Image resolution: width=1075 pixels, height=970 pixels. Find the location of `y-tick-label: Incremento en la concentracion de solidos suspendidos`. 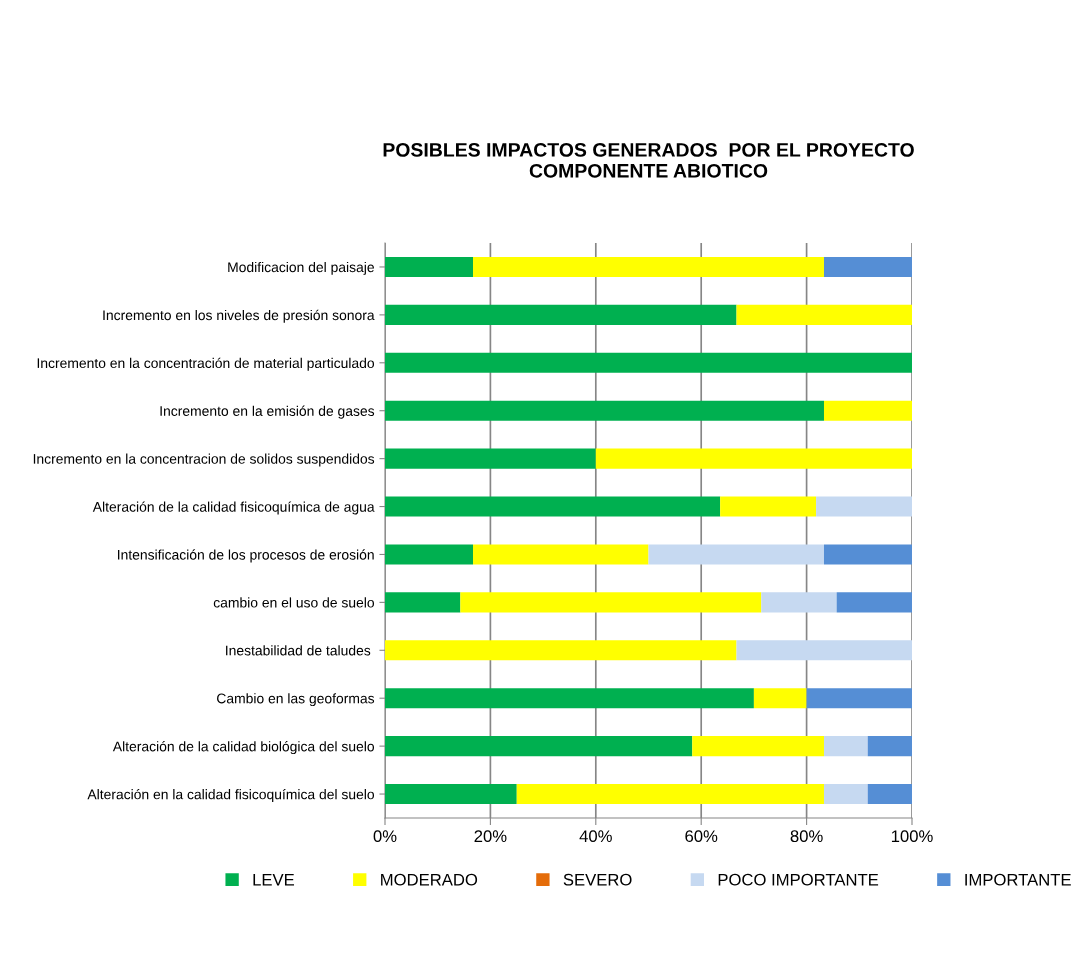

y-tick-label: Incremento en la concentracion de solidos suspendidos is located at coordinates (204, 460).